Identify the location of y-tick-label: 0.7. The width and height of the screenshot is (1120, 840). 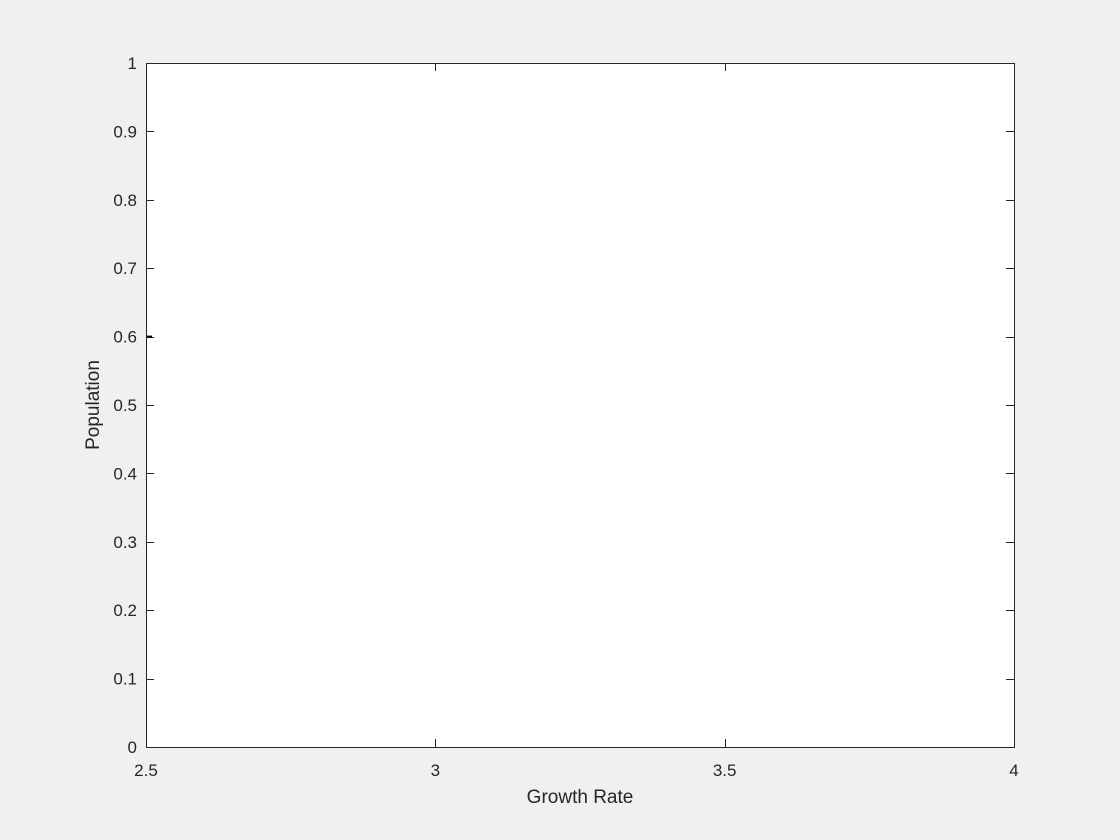
(125, 268).